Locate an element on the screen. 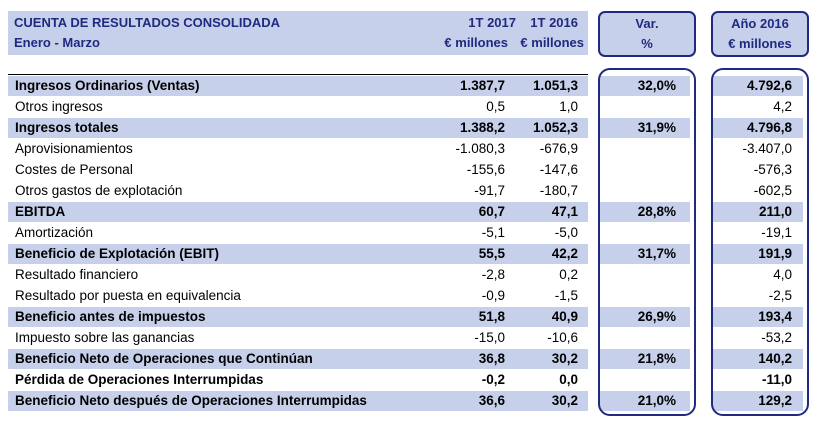 The width and height of the screenshot is (819, 429). row-label: Ingresos Ordinarios (Ventas) is located at coordinates (107, 85).